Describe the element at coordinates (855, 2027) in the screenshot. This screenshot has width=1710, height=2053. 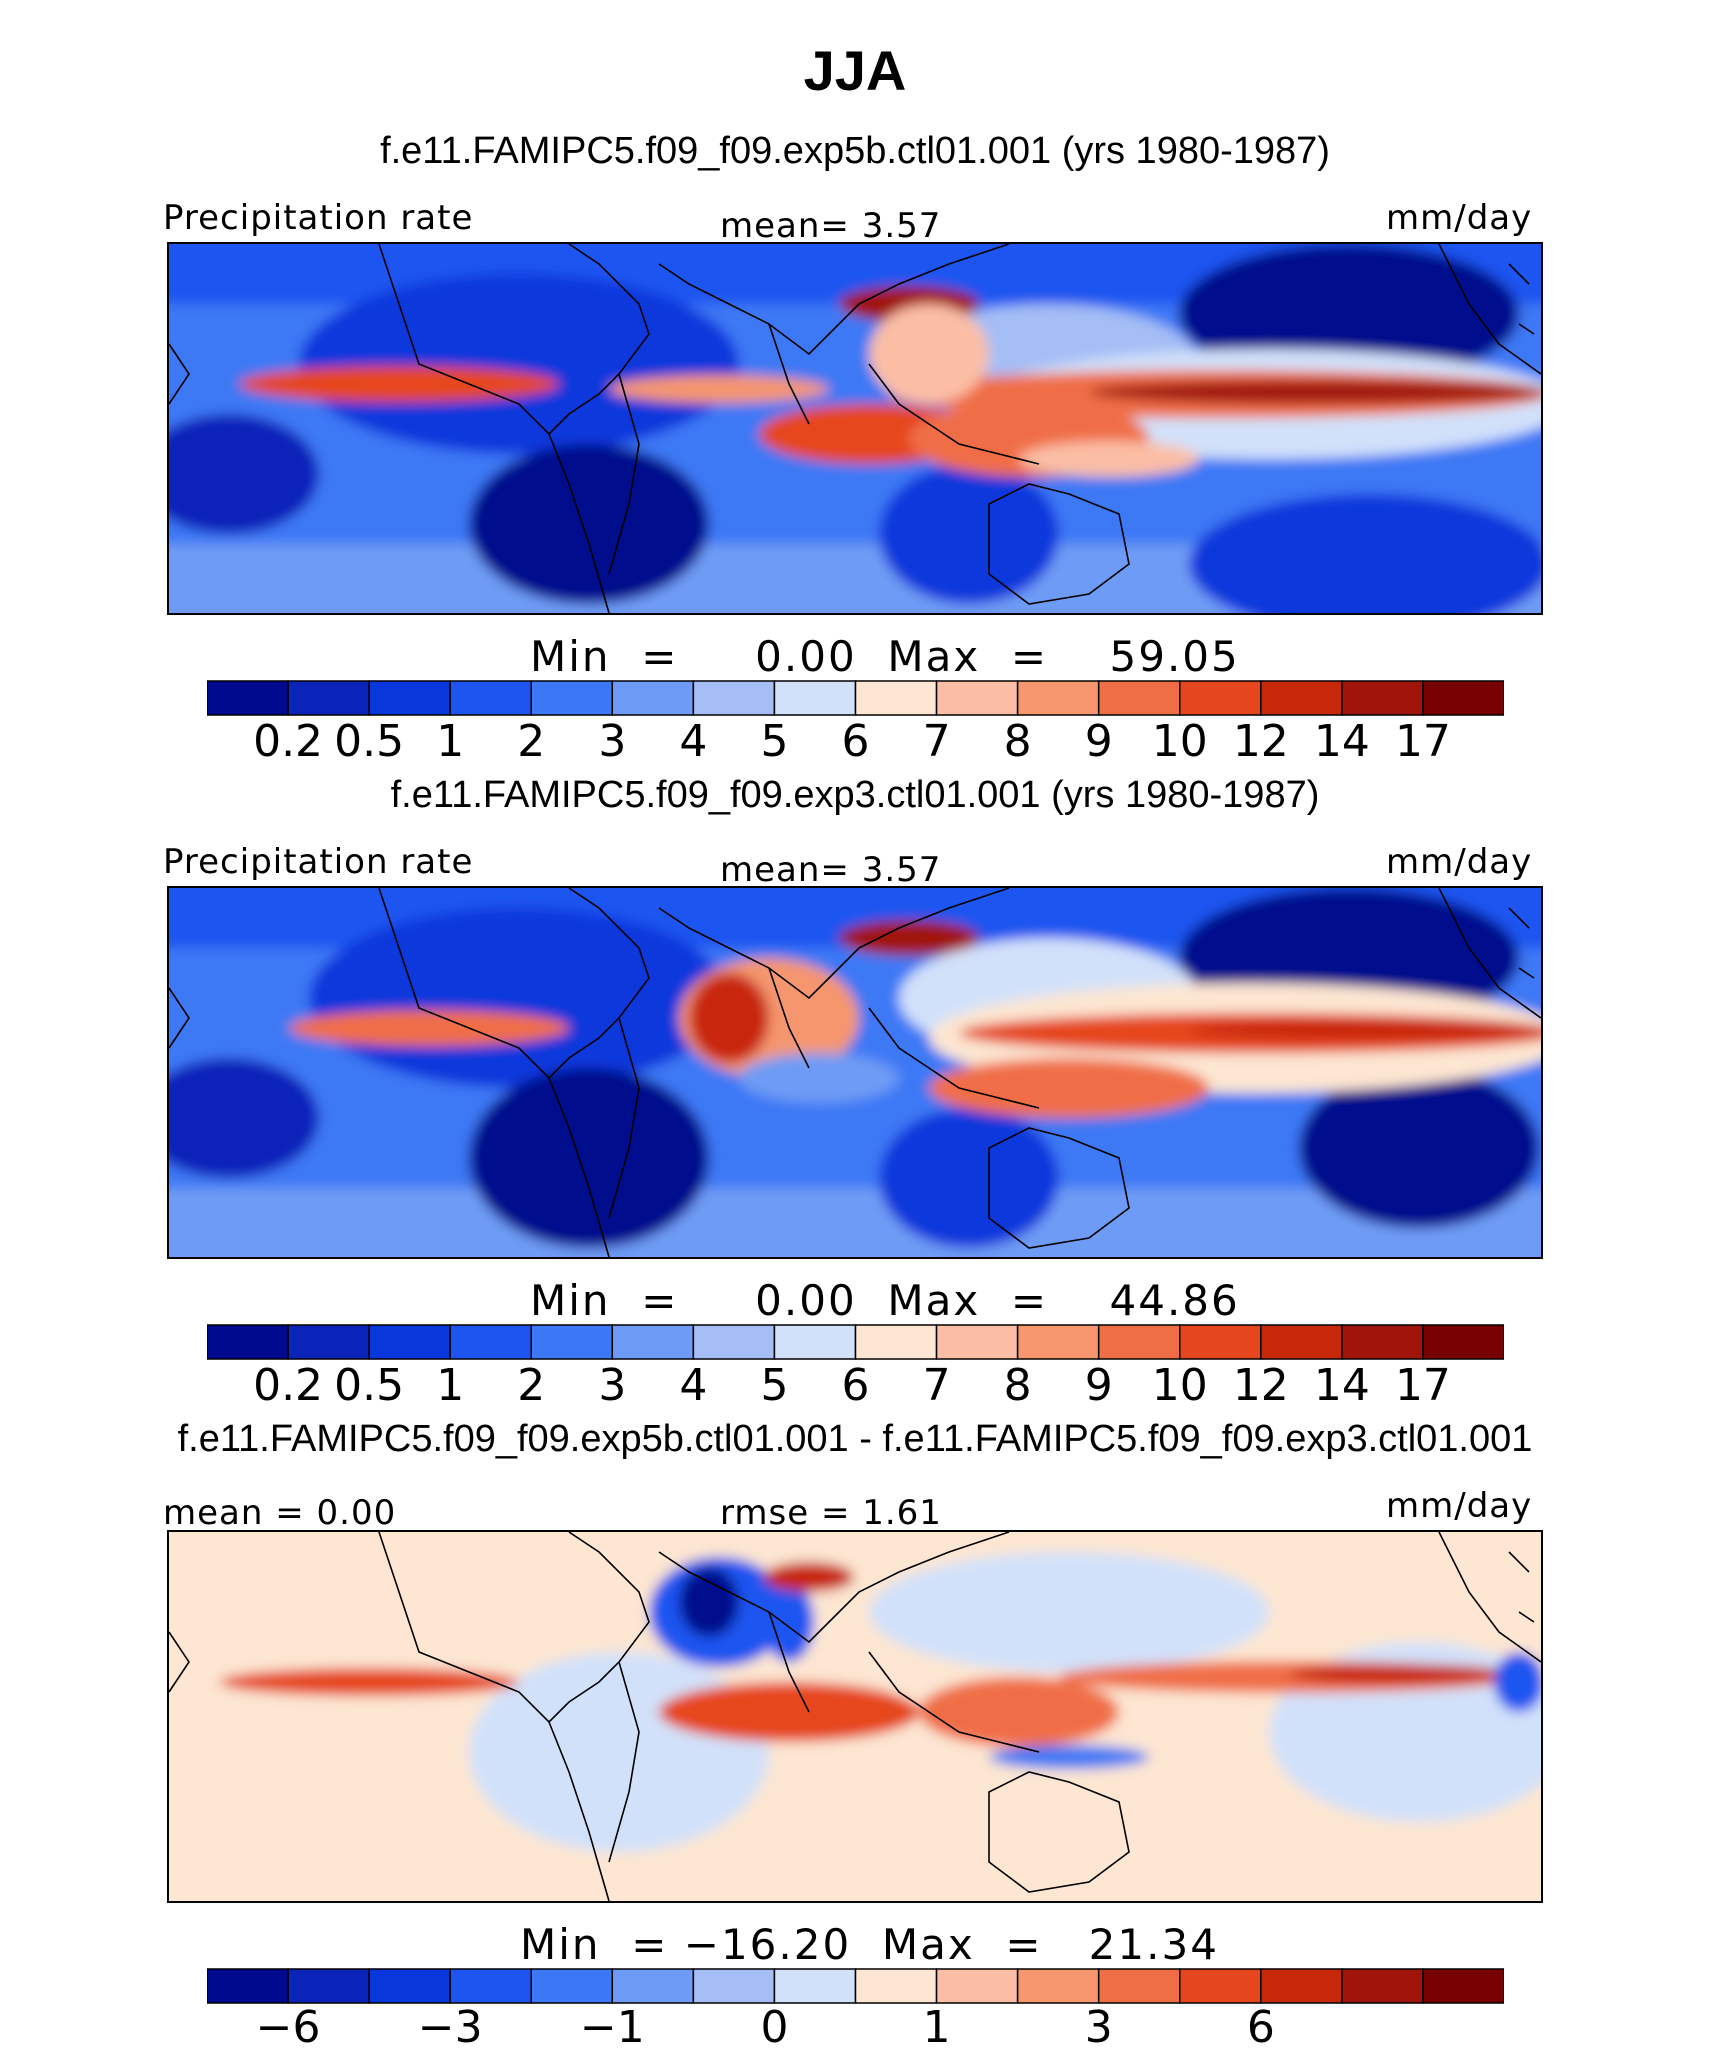
I see `panel3-colorbar-ticks: −6 −3 −1 0 1 3 6` at that location.